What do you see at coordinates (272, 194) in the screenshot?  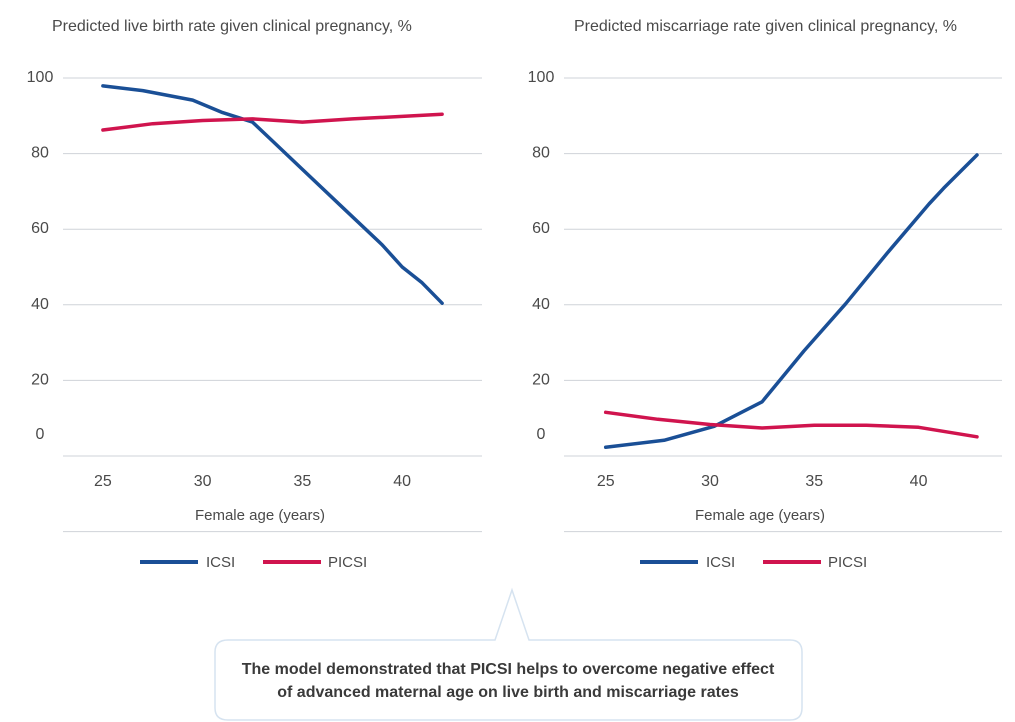 I see `series-line-icsi` at bounding box center [272, 194].